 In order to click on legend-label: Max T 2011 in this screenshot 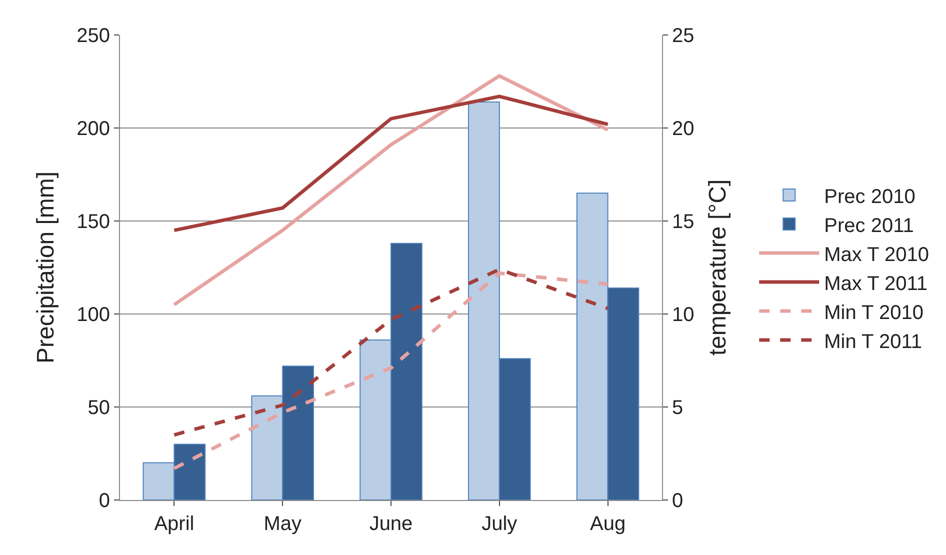, I will do `click(876, 283)`.